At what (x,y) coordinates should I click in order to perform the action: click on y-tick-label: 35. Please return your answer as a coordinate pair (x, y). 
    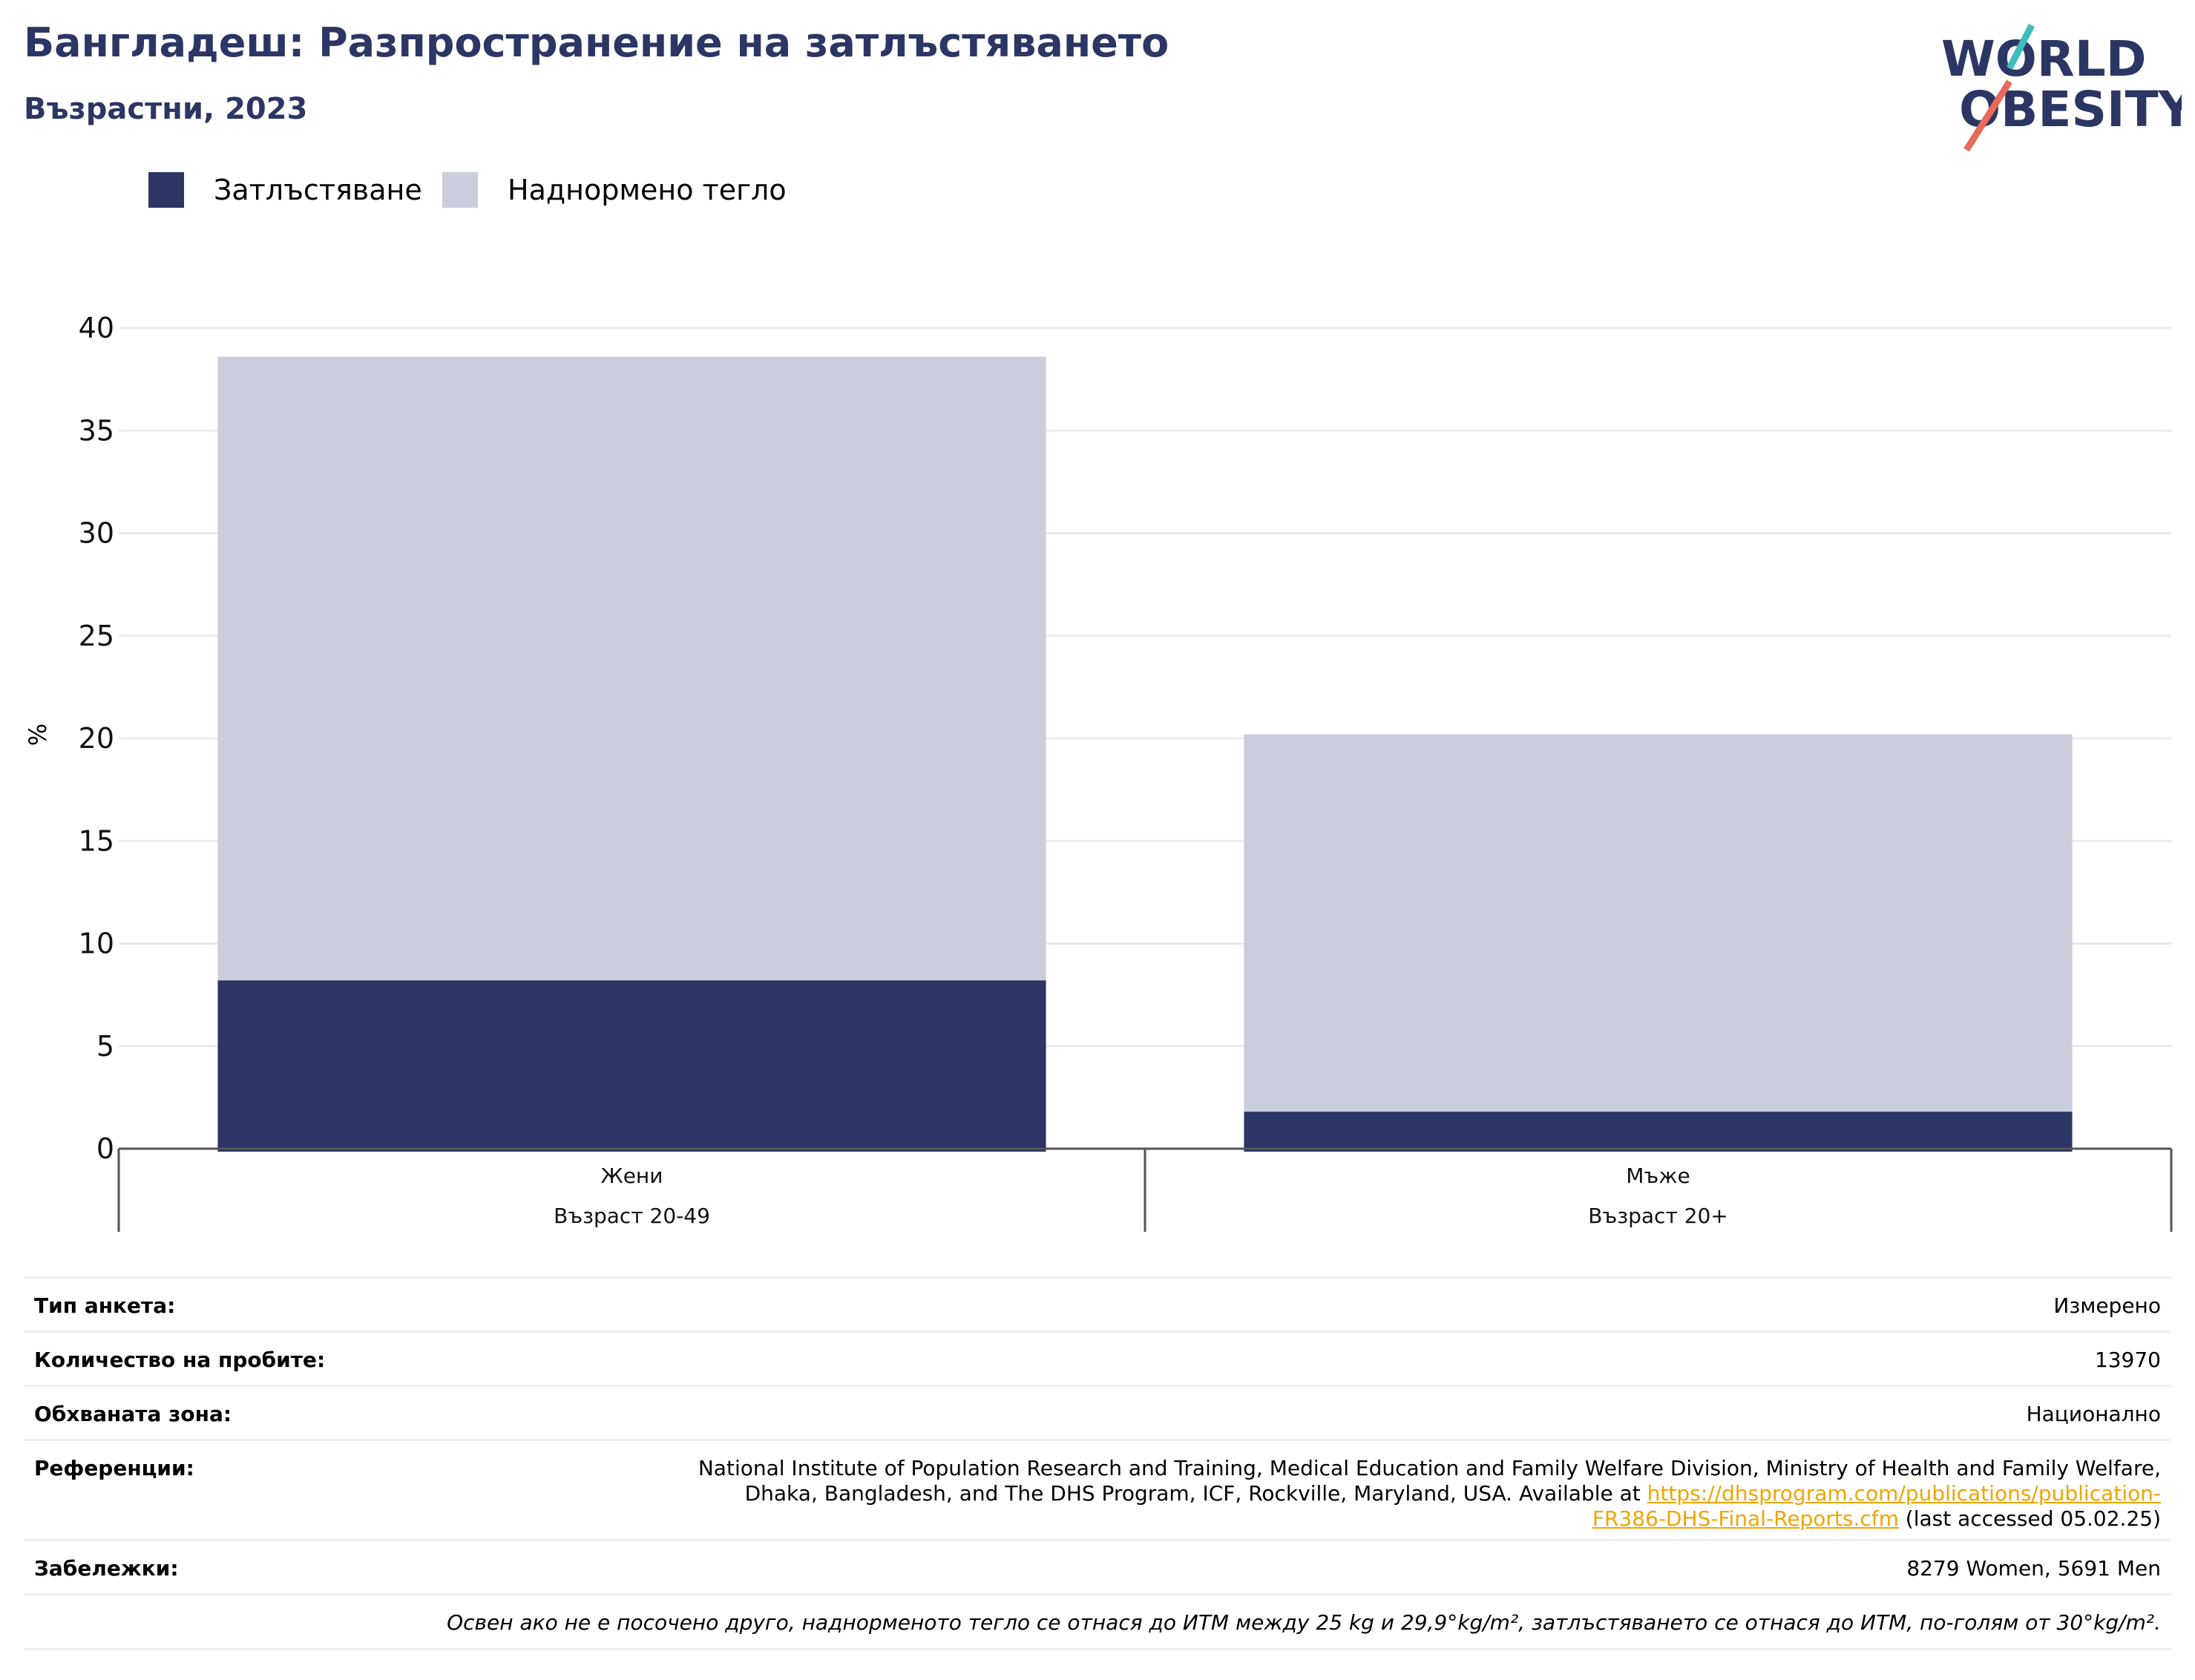
    Looking at the image, I should click on (96, 431).